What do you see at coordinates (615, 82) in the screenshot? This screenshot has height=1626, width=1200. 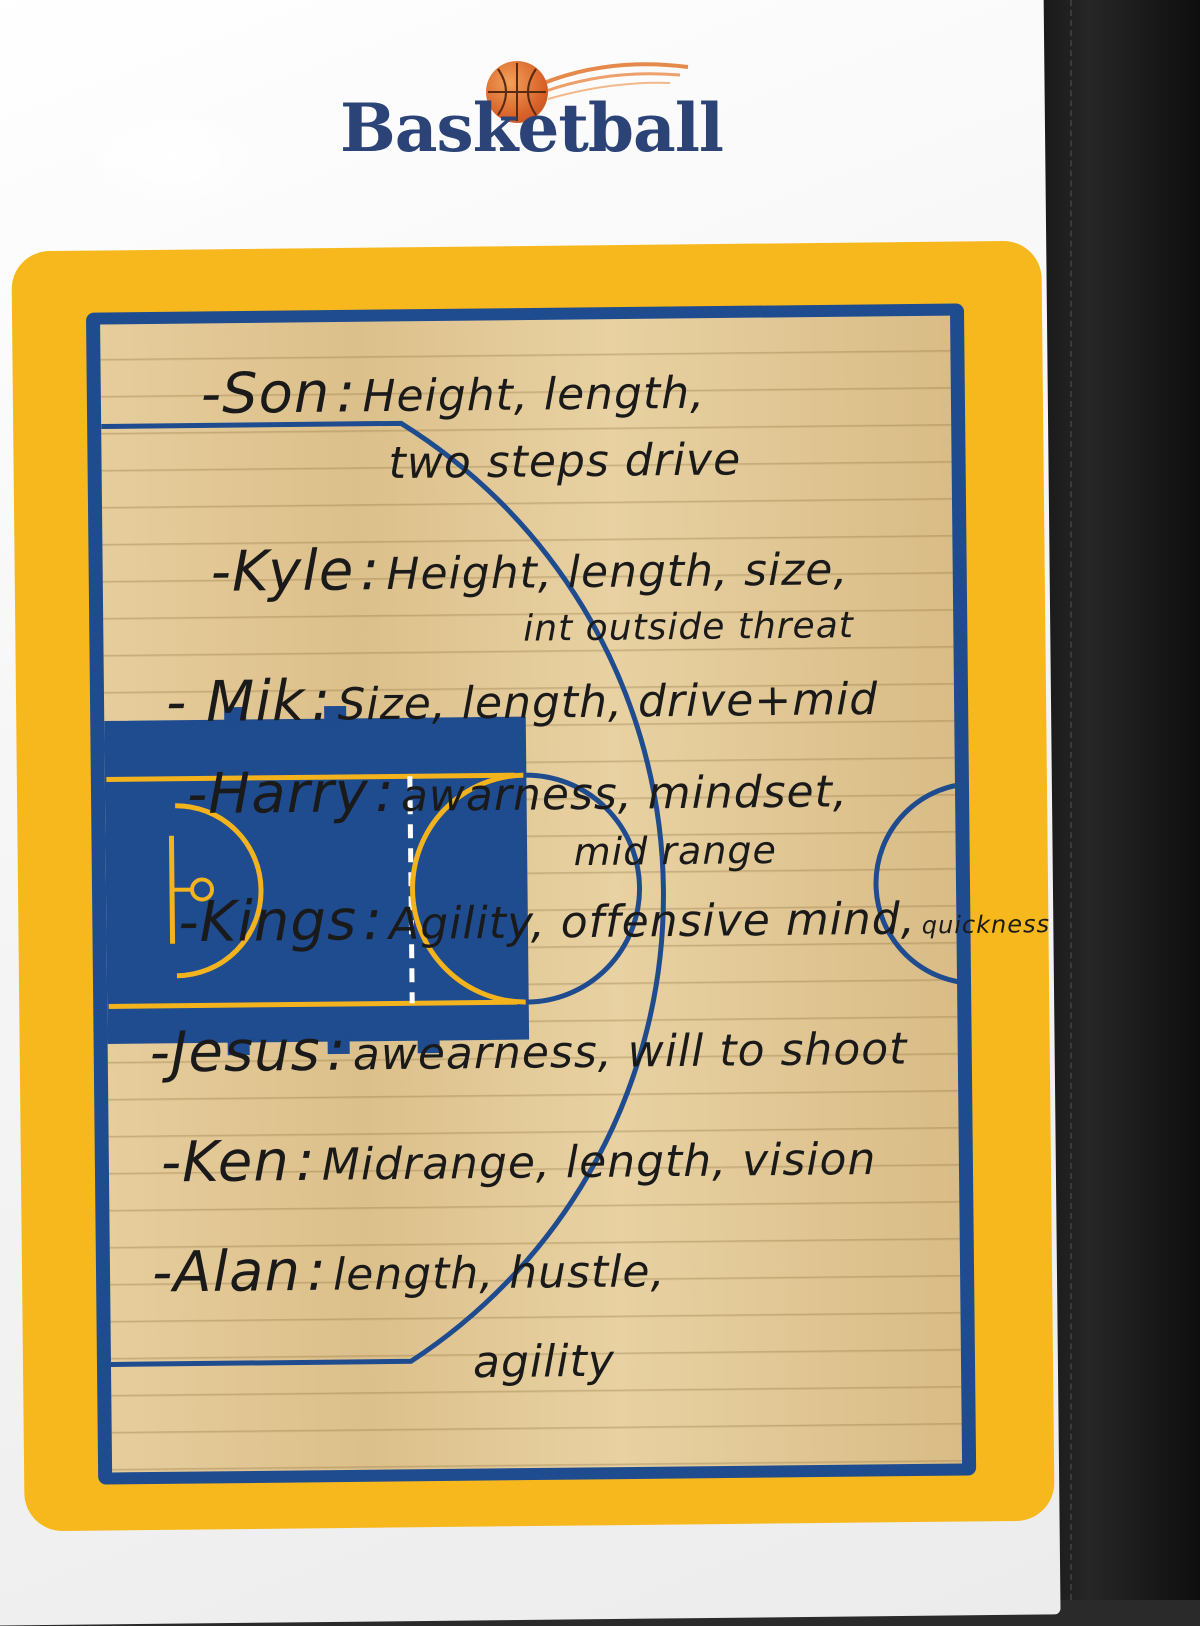 I see `motion-trail-icon` at bounding box center [615, 82].